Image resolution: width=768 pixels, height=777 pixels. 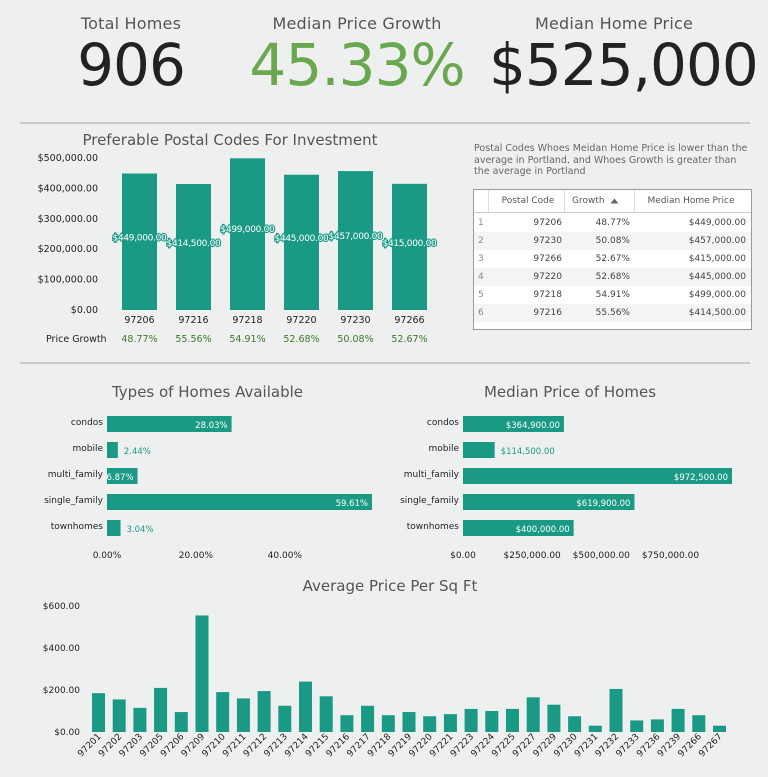 What do you see at coordinates (624, 65) in the screenshot?
I see `kpi-value: $525,000` at bounding box center [624, 65].